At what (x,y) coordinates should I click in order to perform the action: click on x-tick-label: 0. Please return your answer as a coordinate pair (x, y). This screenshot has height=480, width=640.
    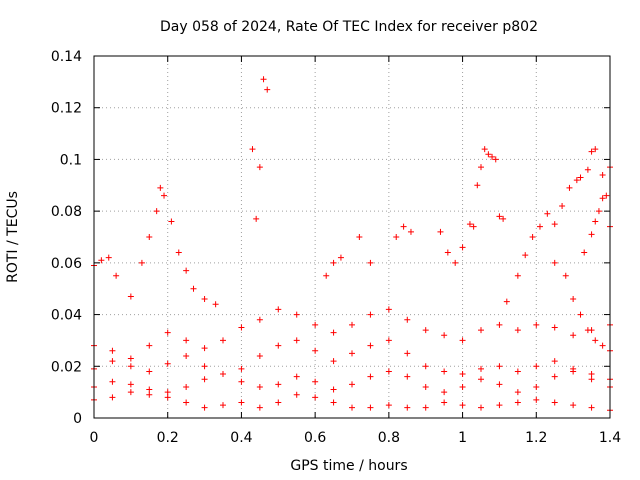
    Looking at the image, I should click on (94, 438).